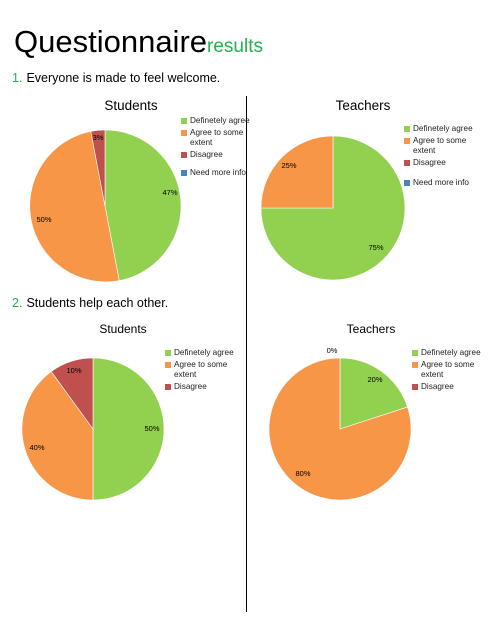 The image size is (495, 640). I want to click on chart-2-legend-item: Need more info, so click(439, 183).